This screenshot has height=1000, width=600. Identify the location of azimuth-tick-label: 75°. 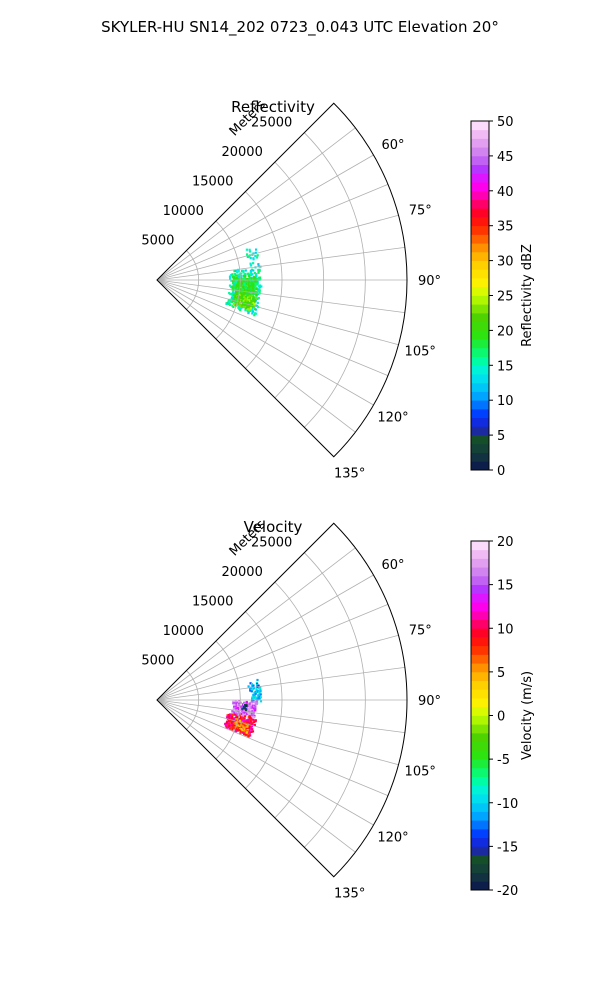
(420, 210).